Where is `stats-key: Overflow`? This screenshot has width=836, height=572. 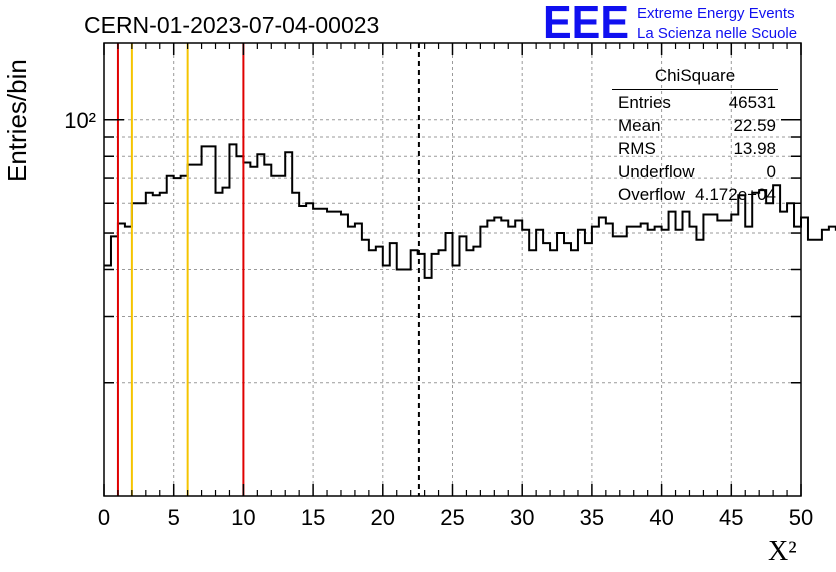
stats-key: Overflow is located at coordinates (652, 194).